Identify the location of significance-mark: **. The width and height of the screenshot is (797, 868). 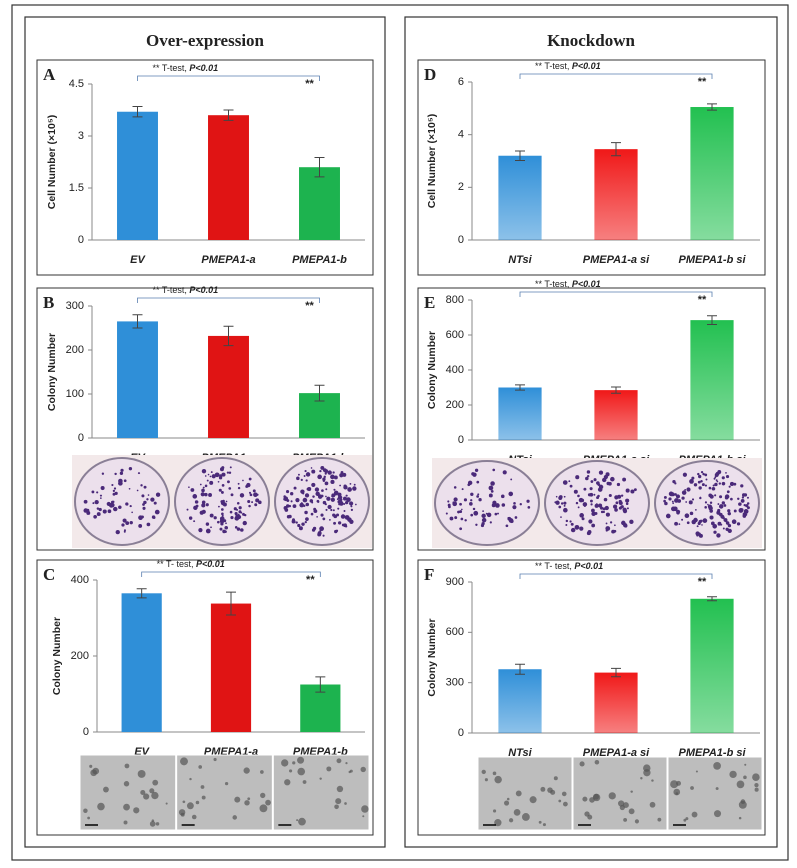
(309, 306).